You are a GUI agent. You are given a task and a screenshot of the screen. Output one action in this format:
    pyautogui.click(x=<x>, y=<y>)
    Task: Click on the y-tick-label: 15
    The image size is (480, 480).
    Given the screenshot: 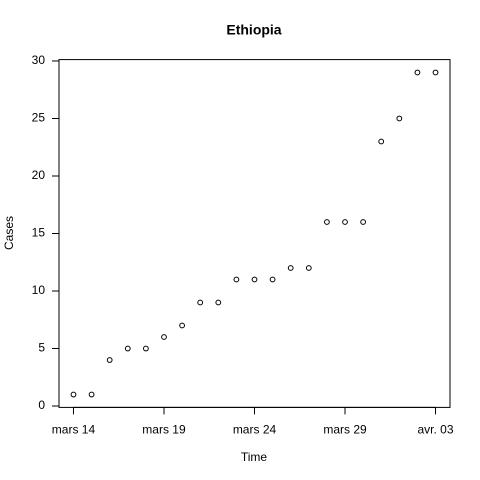 What is the action you would take?
    pyautogui.click(x=39, y=233)
    